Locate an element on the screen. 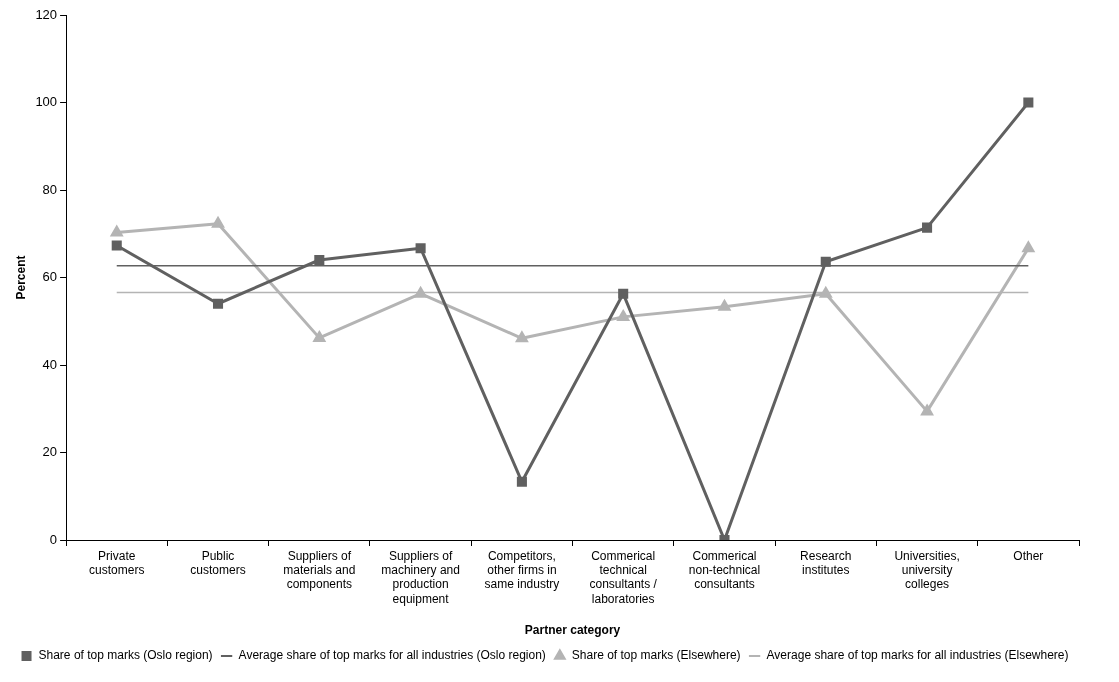  x-tick-label: Private customers is located at coordinates (117, 562).